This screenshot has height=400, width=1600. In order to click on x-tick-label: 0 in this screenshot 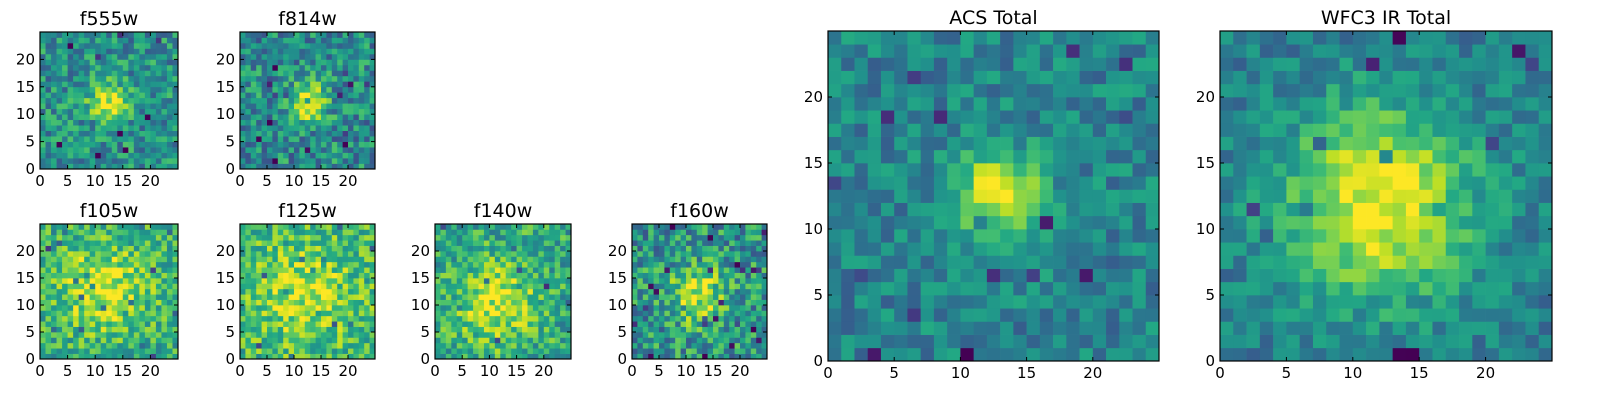, I will do `click(40, 371)`.